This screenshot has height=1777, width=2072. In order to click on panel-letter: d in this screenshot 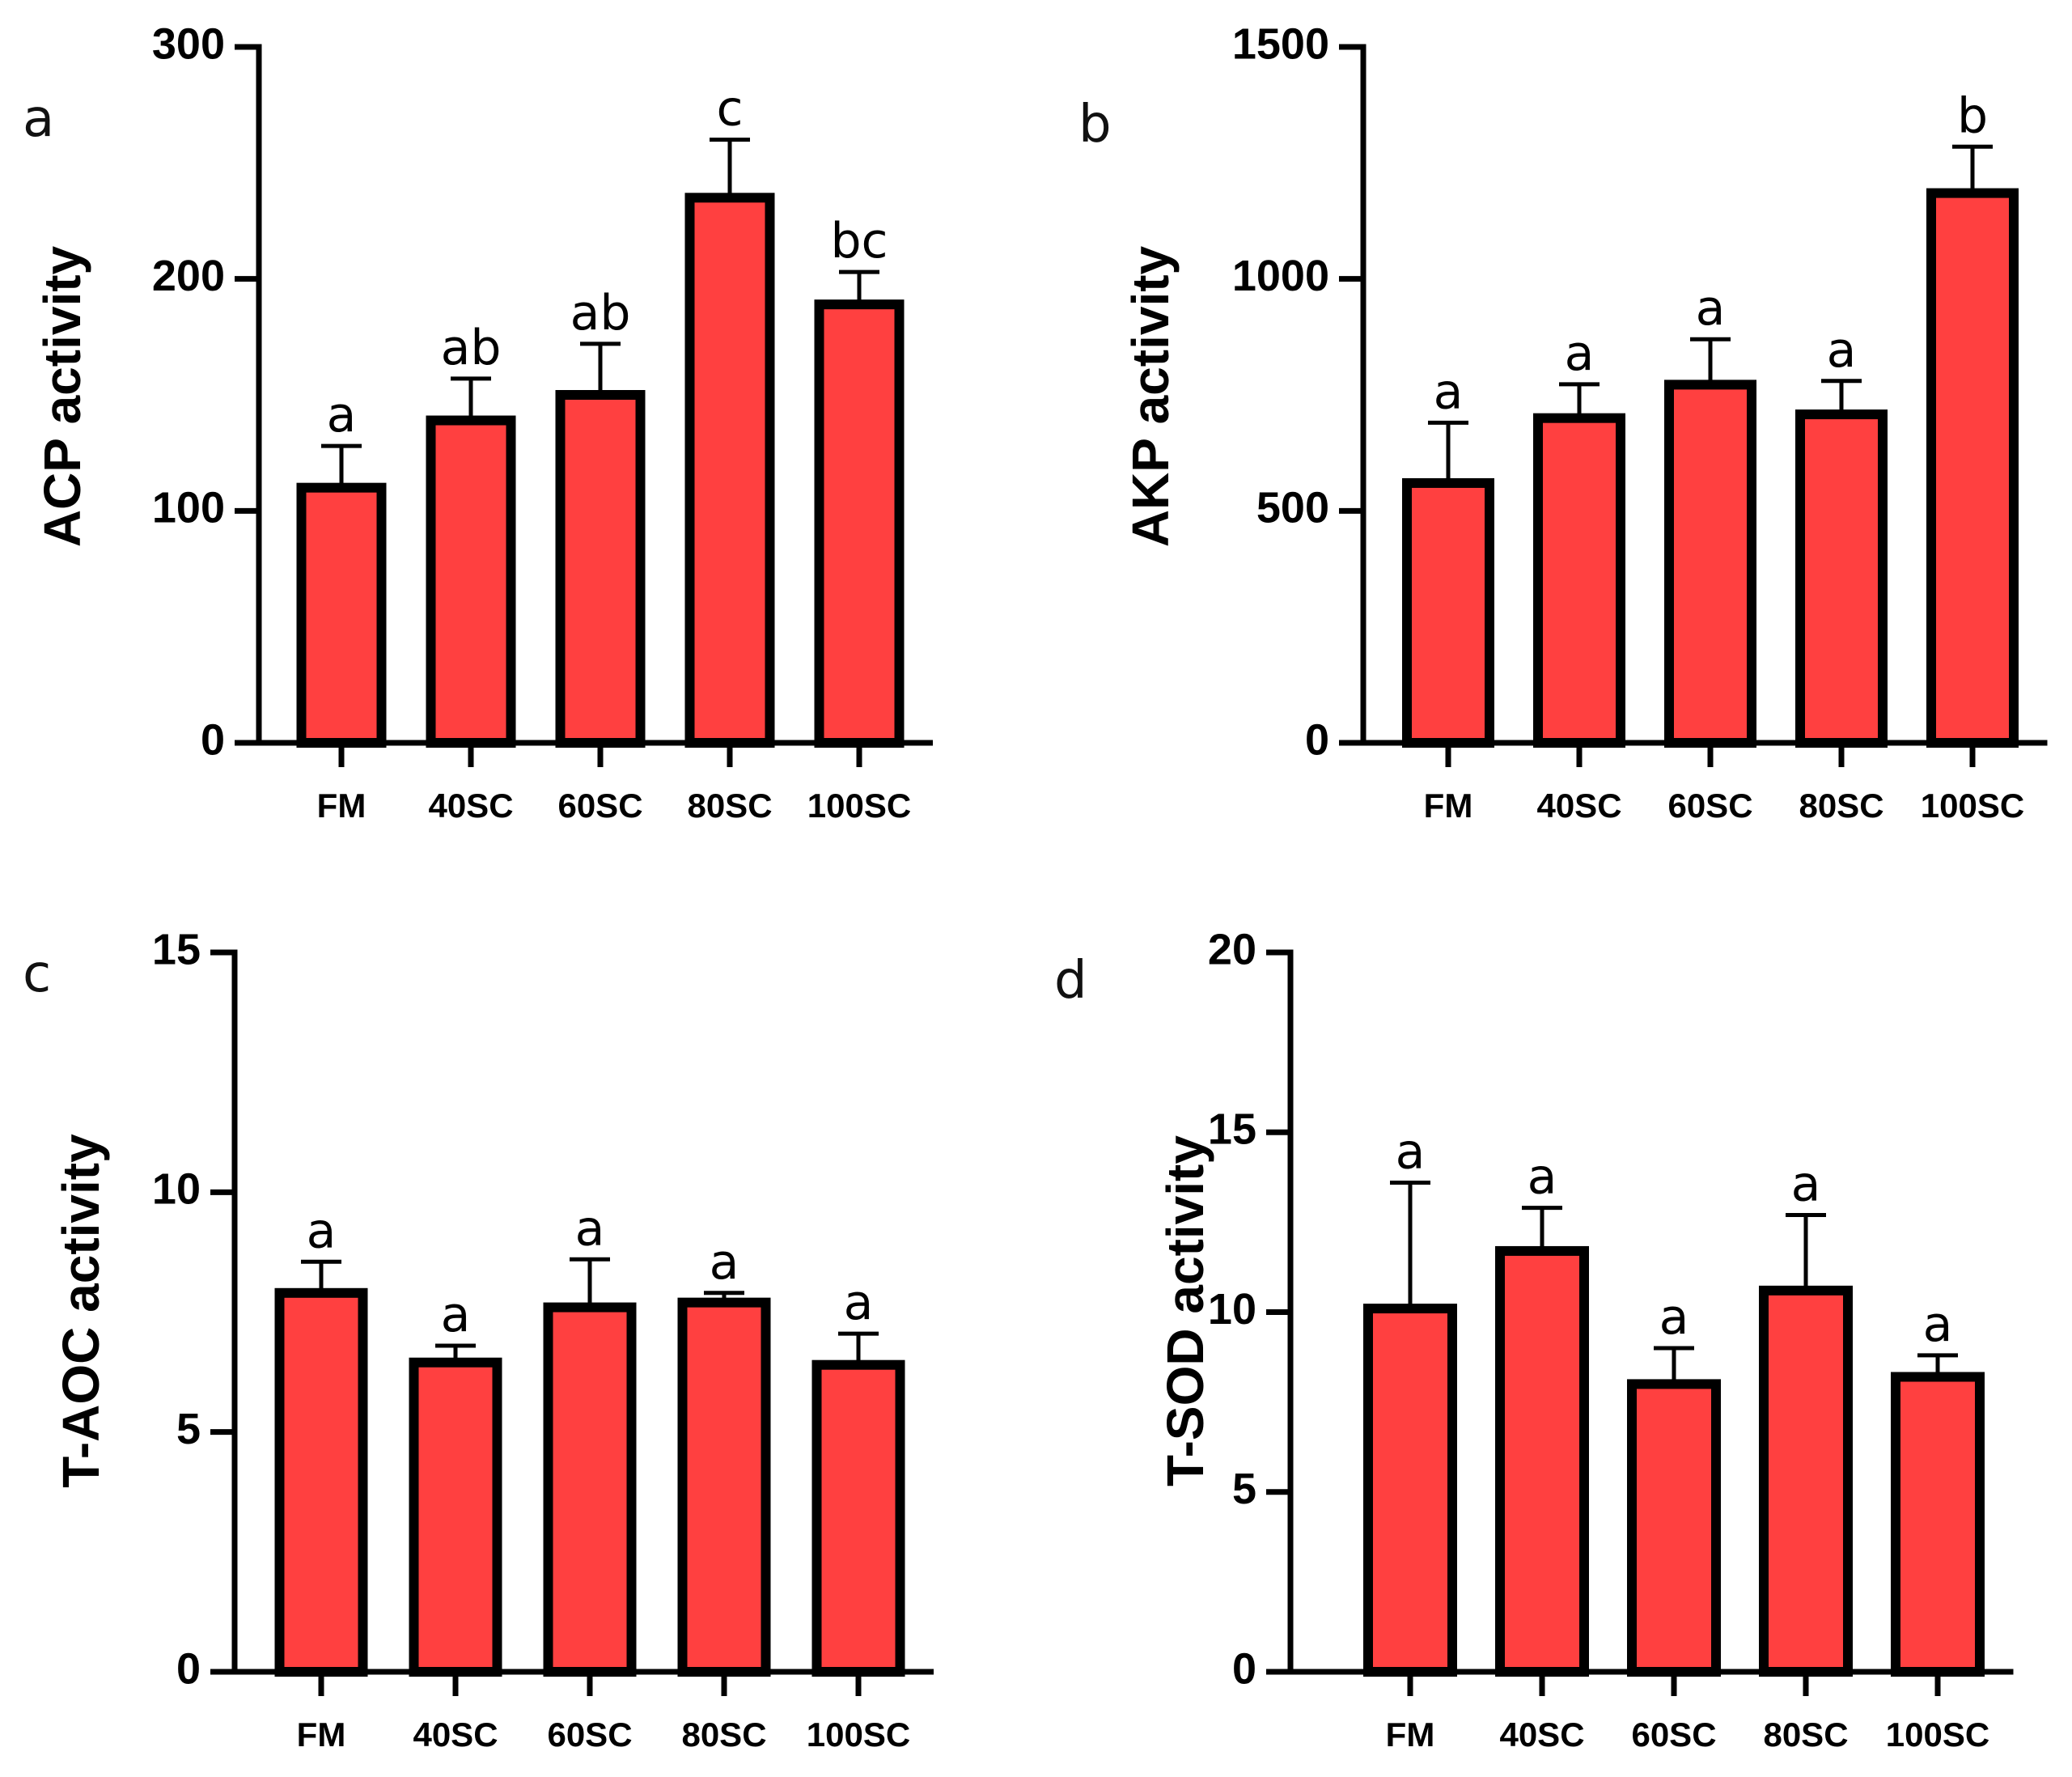, I will do `click(1070, 981)`.